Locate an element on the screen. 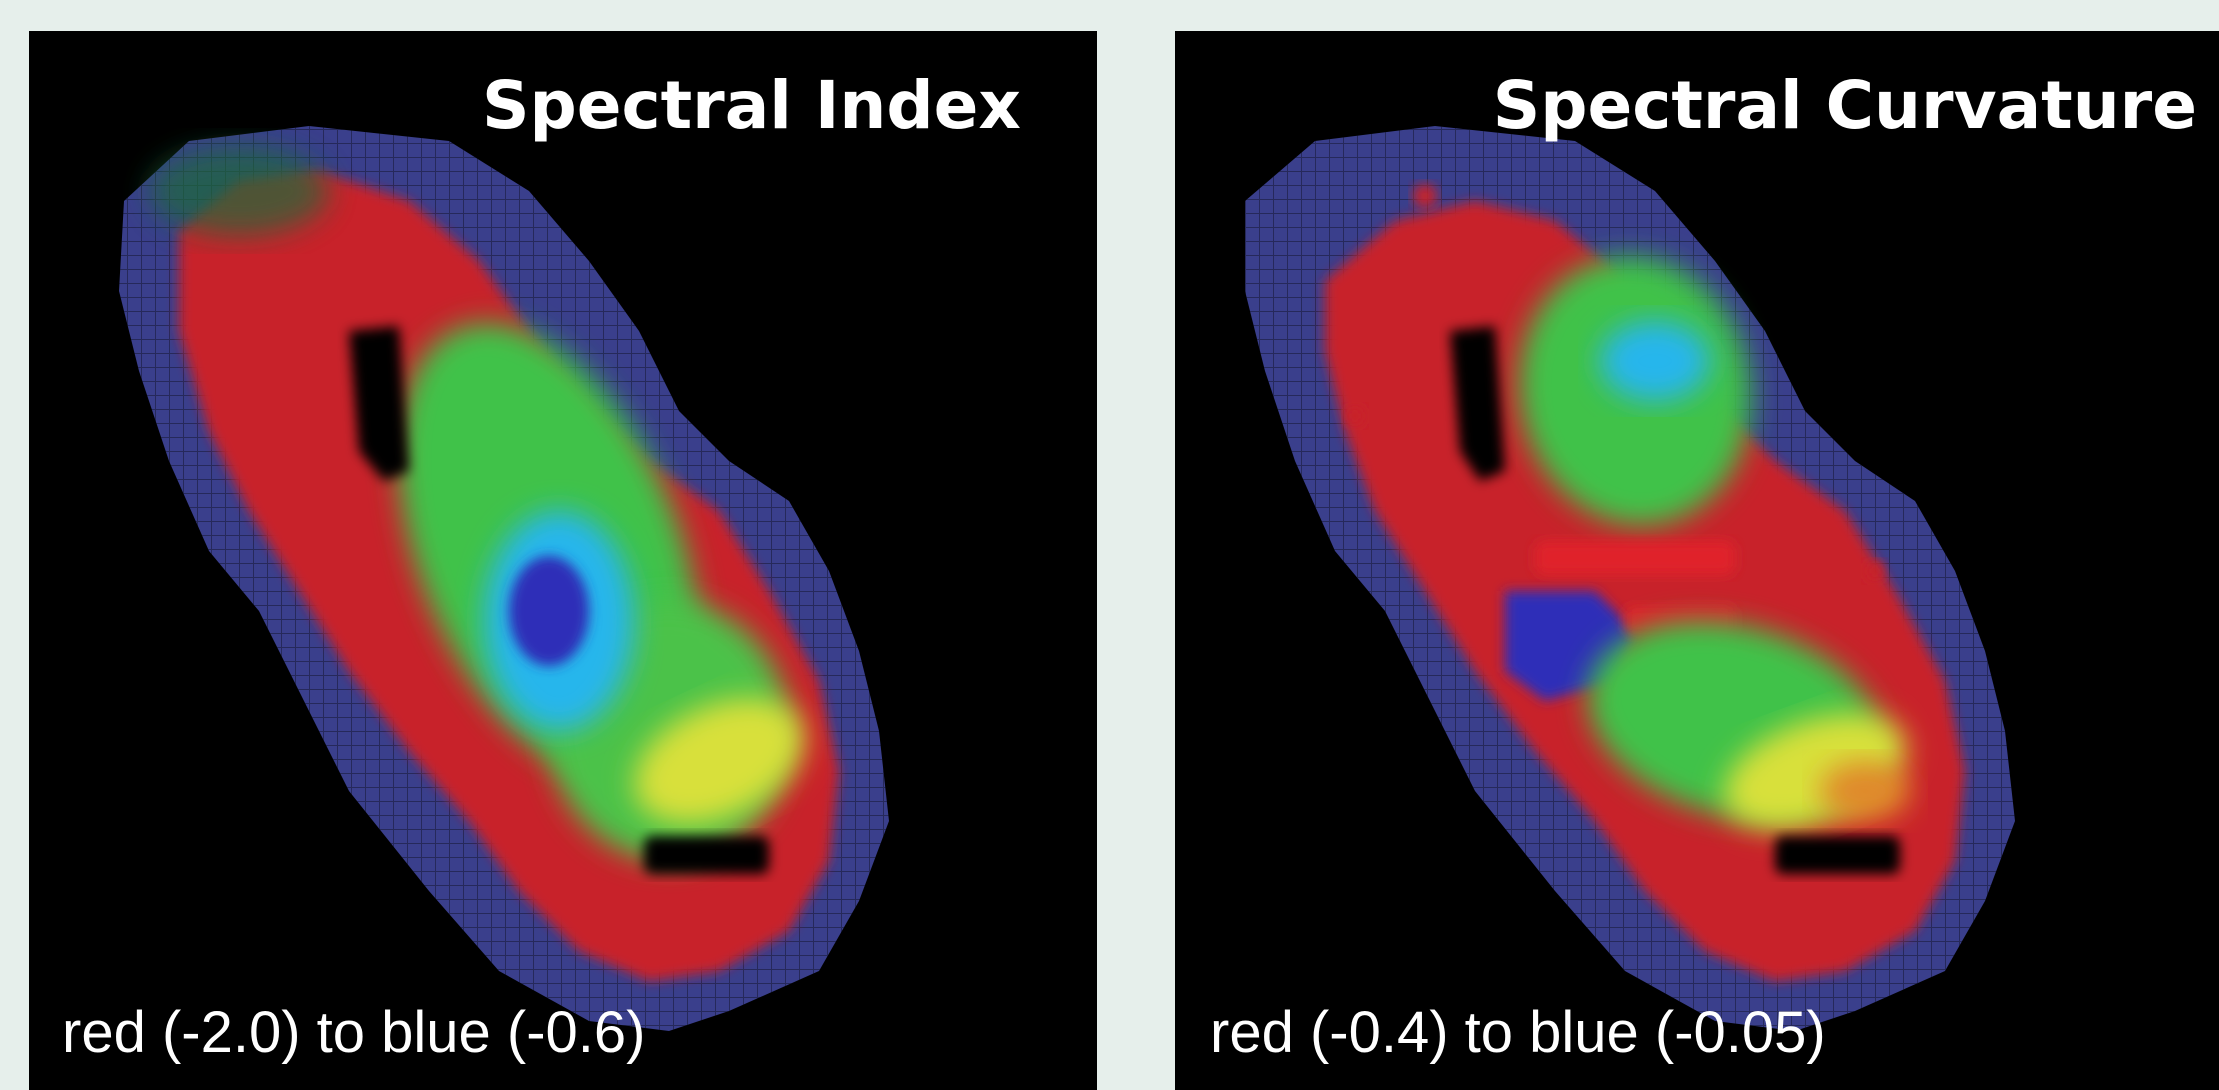 The width and height of the screenshot is (2219, 1090). blue-region is located at coordinates (549, 611).